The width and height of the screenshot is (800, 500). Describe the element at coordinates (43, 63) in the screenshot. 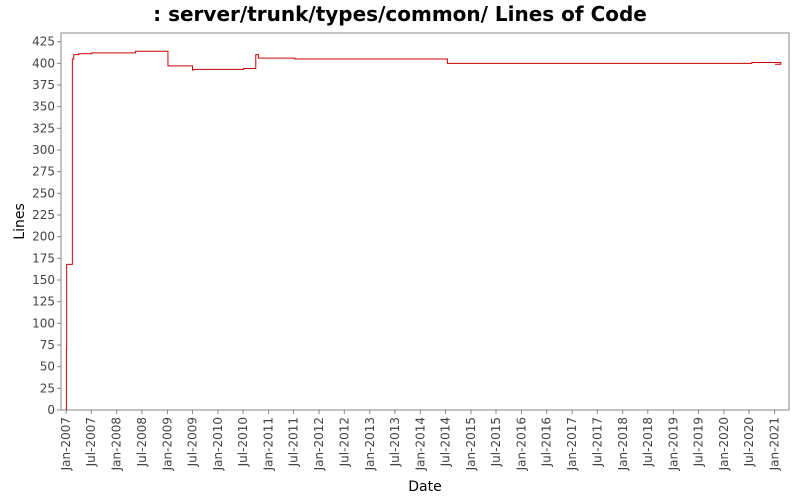

I see `y-tick-label: 400` at that location.